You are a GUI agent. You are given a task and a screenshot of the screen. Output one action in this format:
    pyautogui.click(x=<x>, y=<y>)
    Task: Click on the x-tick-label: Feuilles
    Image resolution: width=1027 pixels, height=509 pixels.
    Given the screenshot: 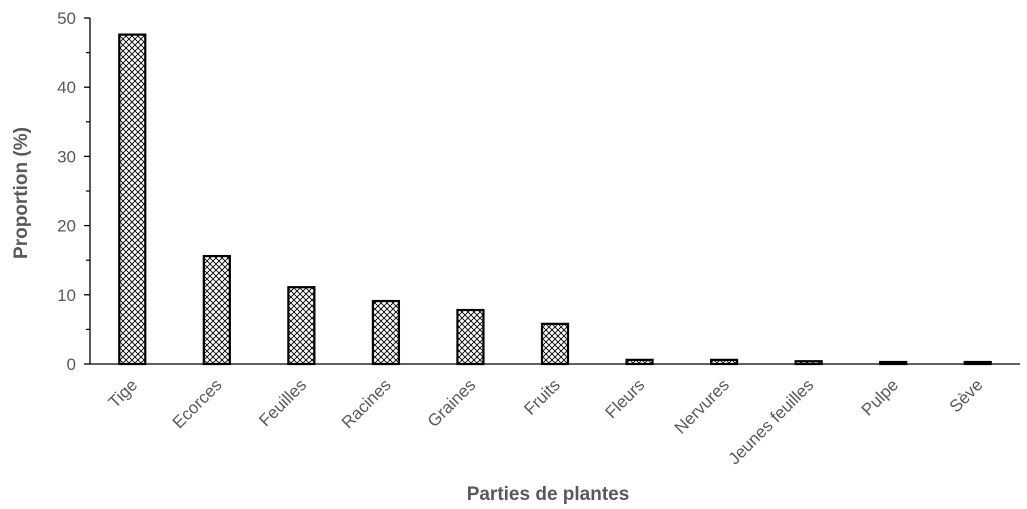 What is the action you would take?
    pyautogui.click(x=282, y=402)
    